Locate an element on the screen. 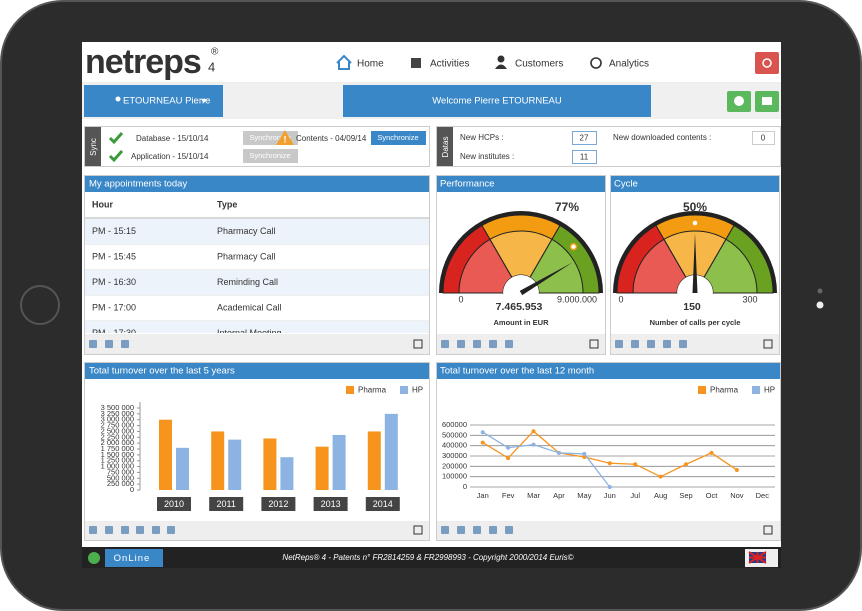  power-button is located at coordinates (767, 63).